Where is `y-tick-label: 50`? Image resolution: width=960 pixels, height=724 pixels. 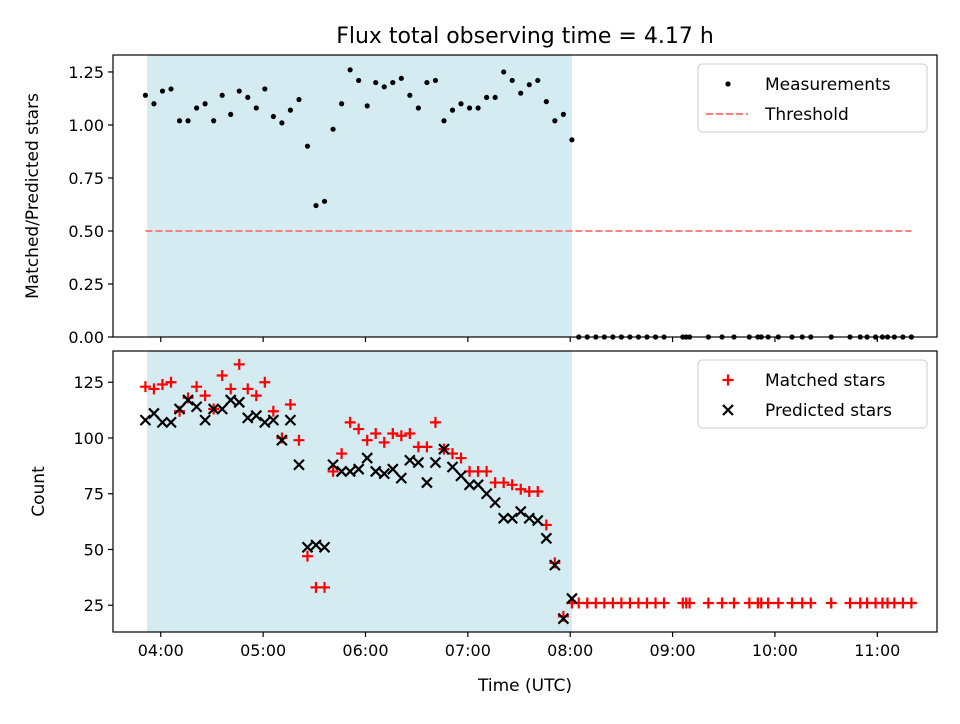
y-tick-label: 50 is located at coordinates (94, 549).